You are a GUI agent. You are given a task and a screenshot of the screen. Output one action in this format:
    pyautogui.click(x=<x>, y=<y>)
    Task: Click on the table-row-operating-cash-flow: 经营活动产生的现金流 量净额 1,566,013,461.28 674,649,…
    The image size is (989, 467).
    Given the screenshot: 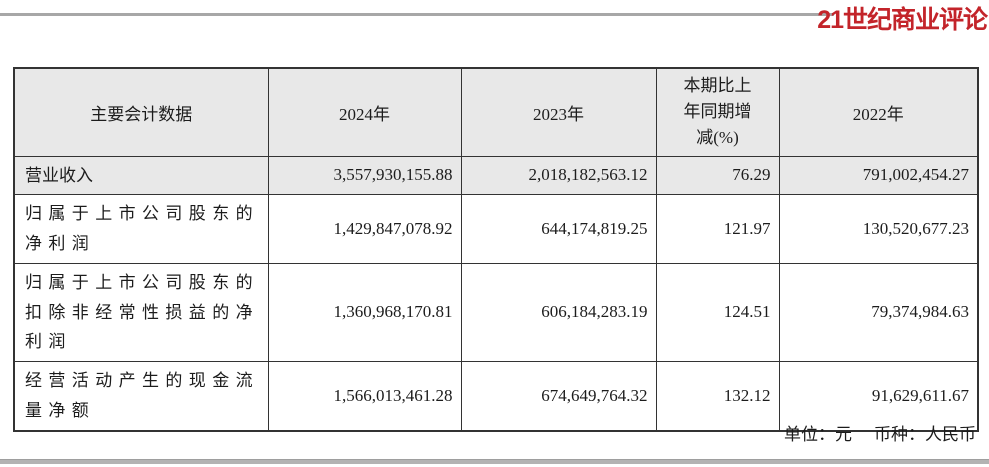 What is the action you would take?
    pyautogui.click(x=496, y=396)
    